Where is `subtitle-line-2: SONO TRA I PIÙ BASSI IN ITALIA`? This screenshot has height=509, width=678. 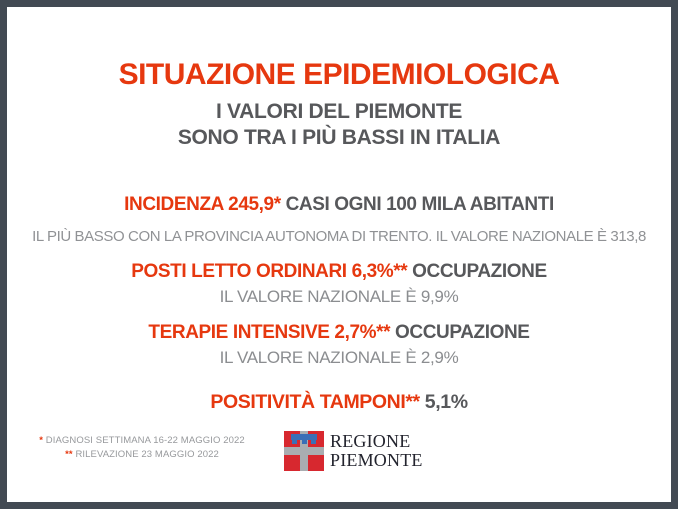 subtitle-line-2: SONO TRA I PIÙ BASSI IN ITALIA is located at coordinates (339, 138).